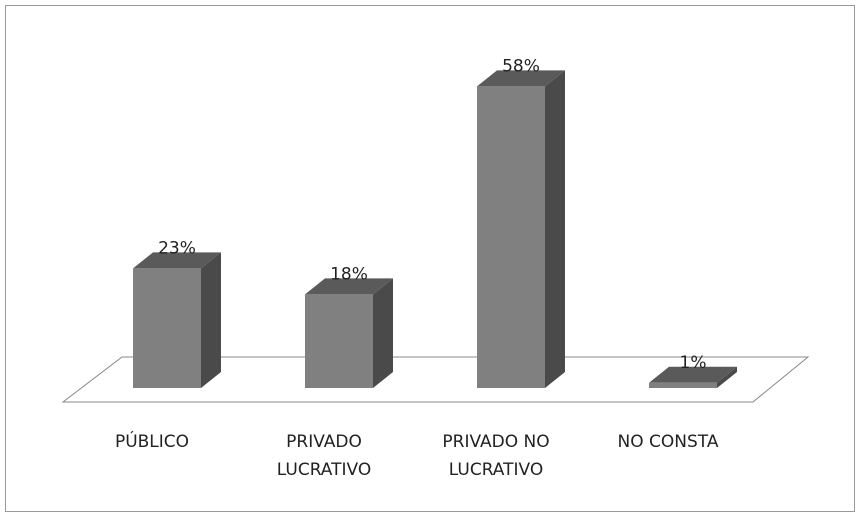 This screenshot has height=517, width=864. Describe the element at coordinates (521, 66) in the screenshot. I see `value-label: 58%` at that location.